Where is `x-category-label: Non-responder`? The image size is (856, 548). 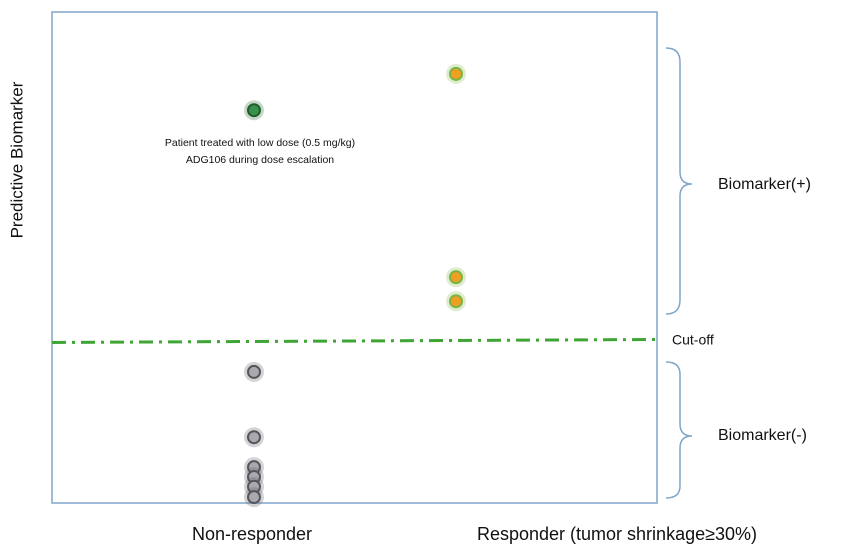
x-category-label: Non-responder is located at coordinates (252, 534).